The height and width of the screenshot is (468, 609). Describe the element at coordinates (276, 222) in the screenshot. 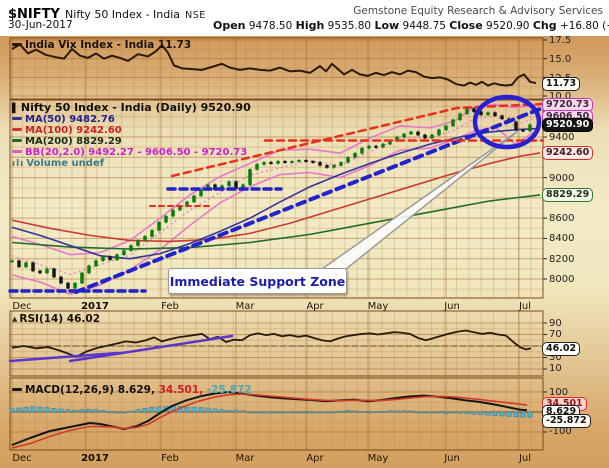

I see `series-ma200` at that location.